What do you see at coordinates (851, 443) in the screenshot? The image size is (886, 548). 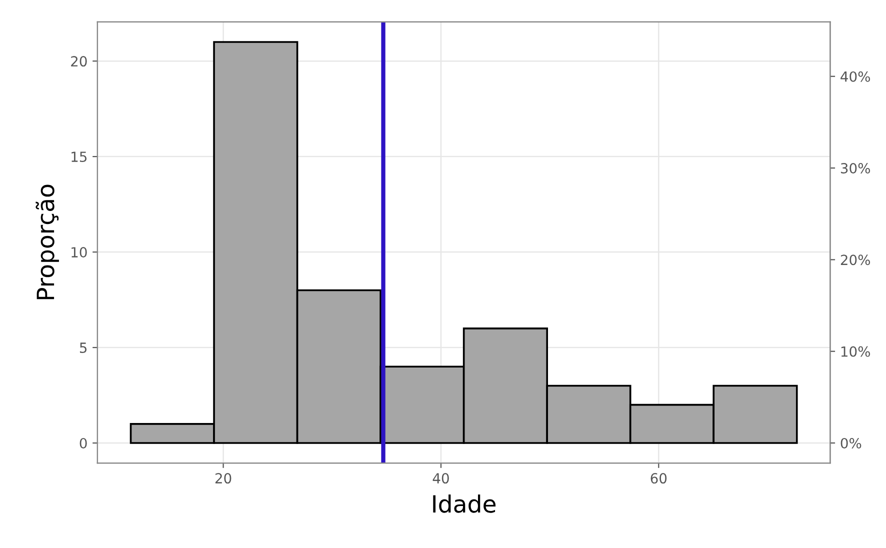 I see `y2-tick-label: 0%` at bounding box center [851, 443].